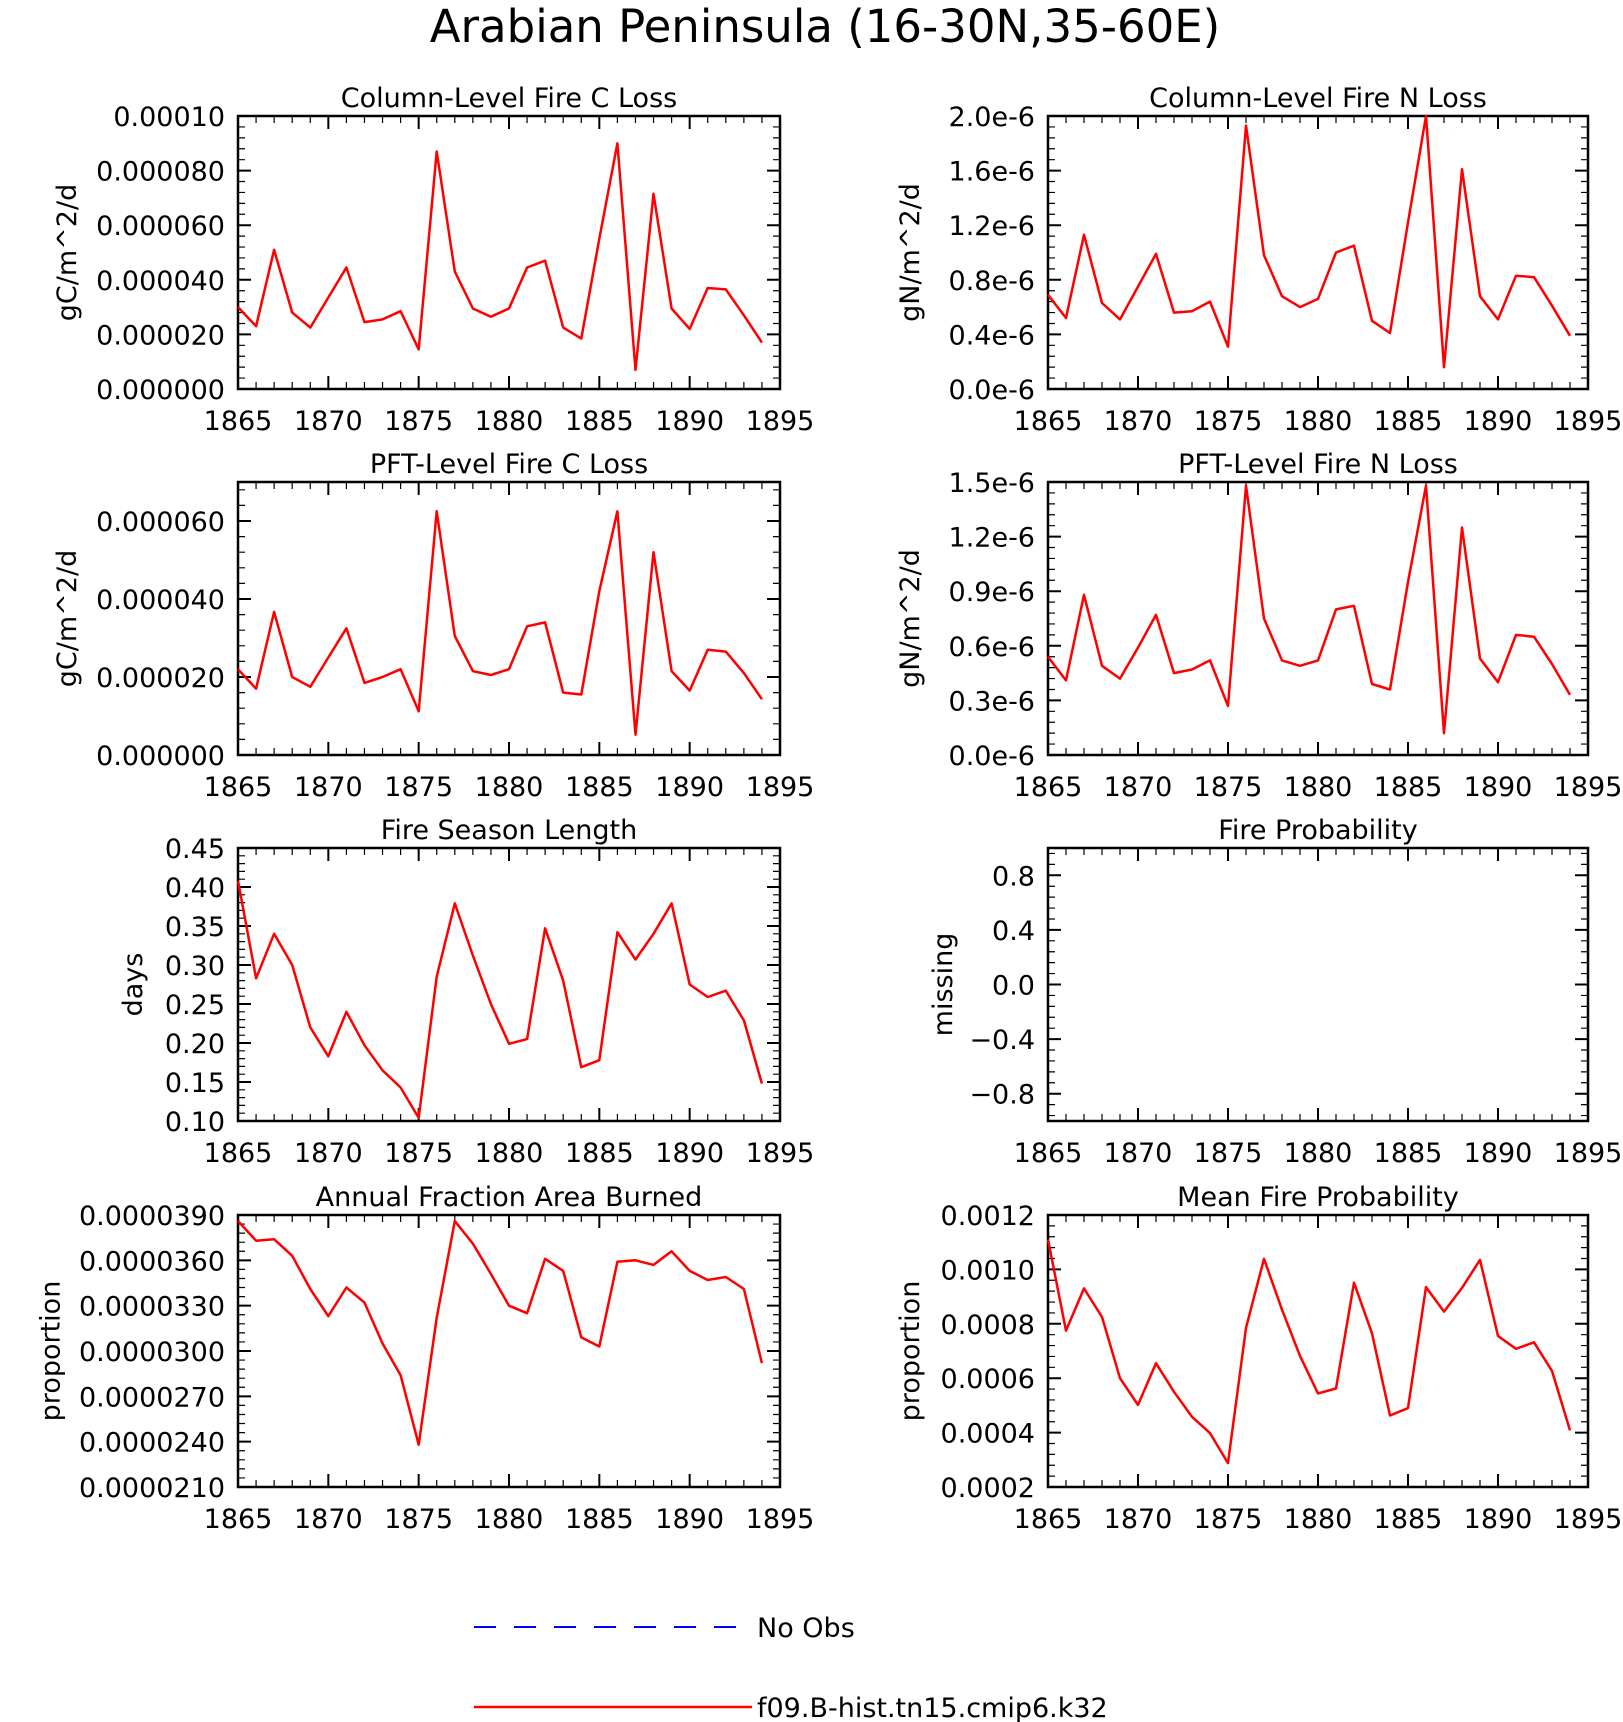 The height and width of the screenshot is (1722, 1623). Describe the element at coordinates (988, 1325) in the screenshot. I see `y-tick-label: 0.0008` at that location.